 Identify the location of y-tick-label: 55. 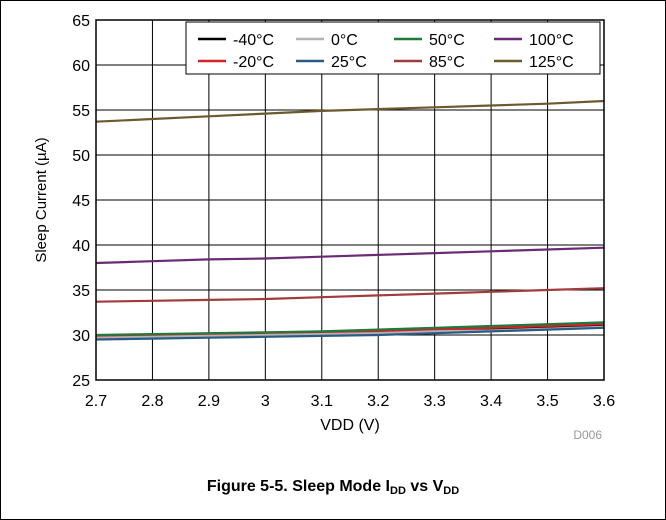
(81, 111).